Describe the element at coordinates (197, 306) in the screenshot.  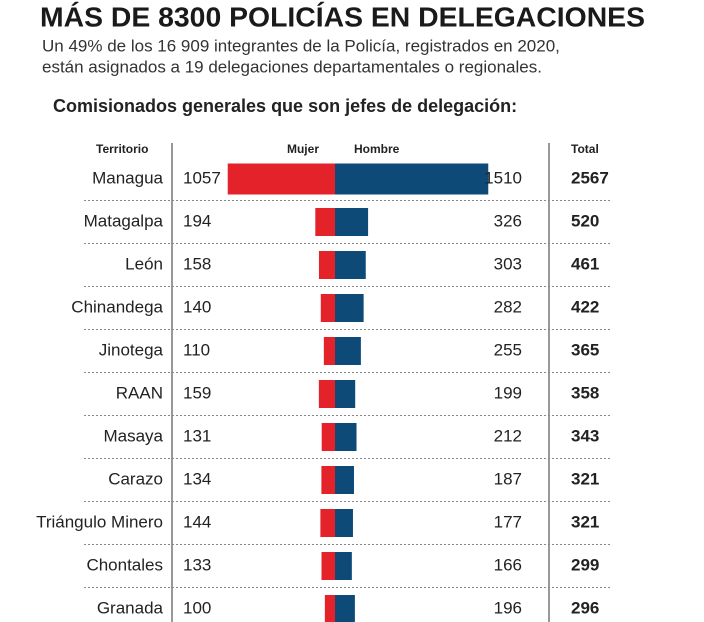
I see `value-mujer: 140` at that location.